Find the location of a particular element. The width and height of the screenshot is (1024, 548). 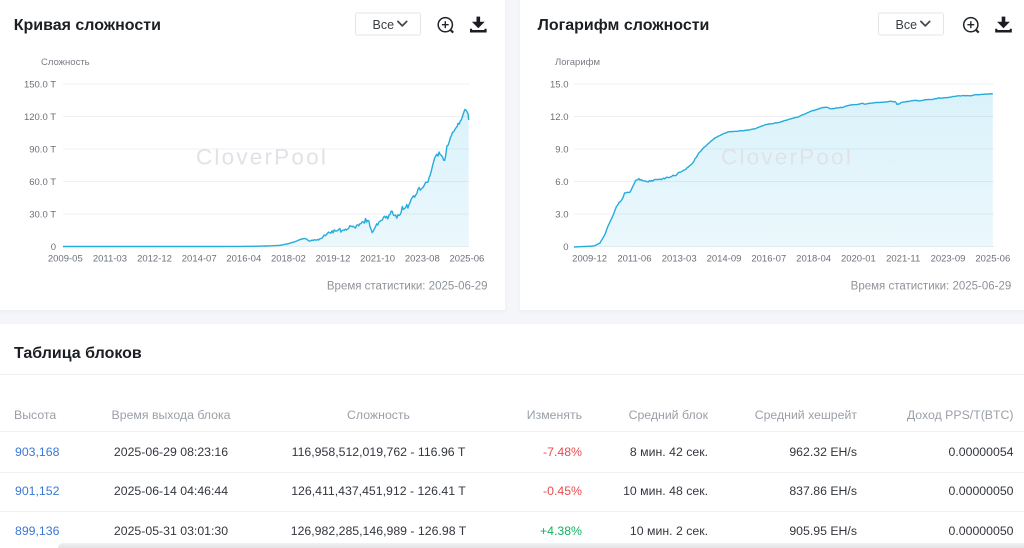

svg-text: 2021-10 is located at coordinates (377, 259).